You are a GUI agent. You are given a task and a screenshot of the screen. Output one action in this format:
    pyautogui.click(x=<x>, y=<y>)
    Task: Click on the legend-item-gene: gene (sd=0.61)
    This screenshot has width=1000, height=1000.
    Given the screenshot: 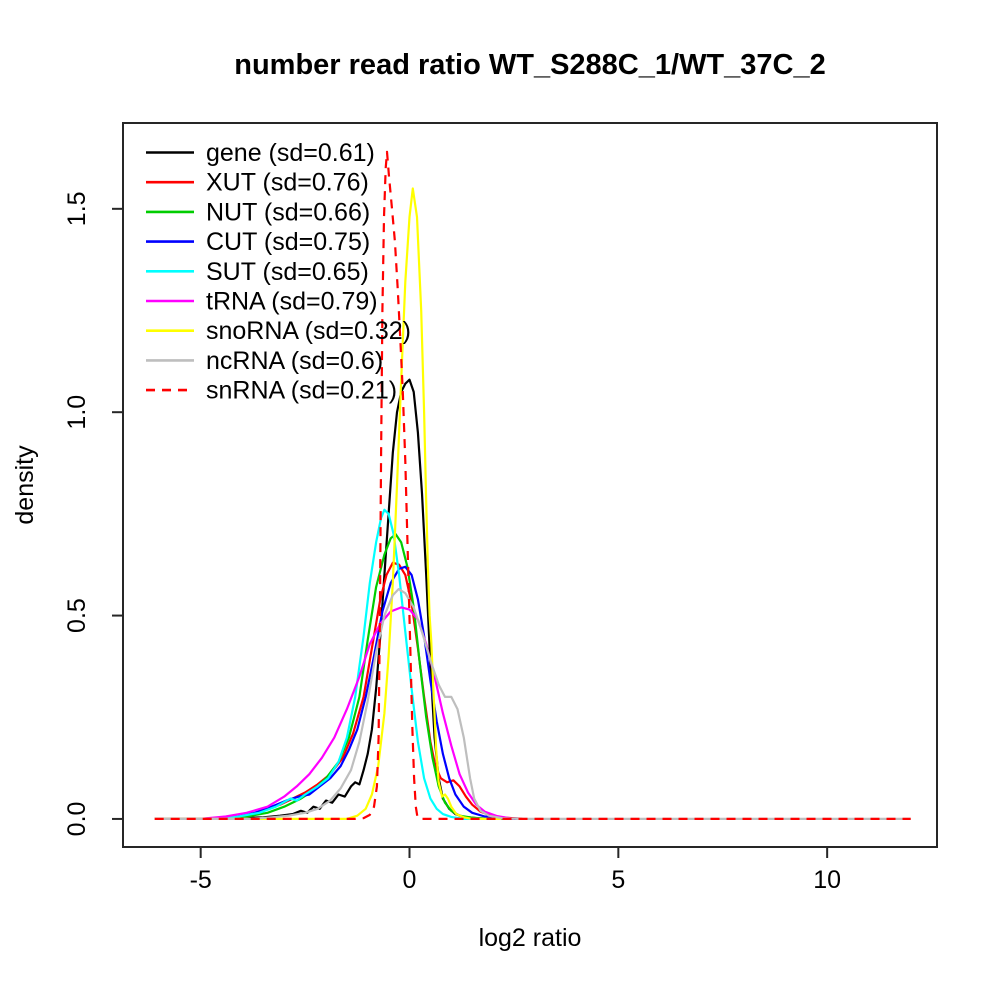 What is the action you would take?
    pyautogui.click(x=260, y=153)
    